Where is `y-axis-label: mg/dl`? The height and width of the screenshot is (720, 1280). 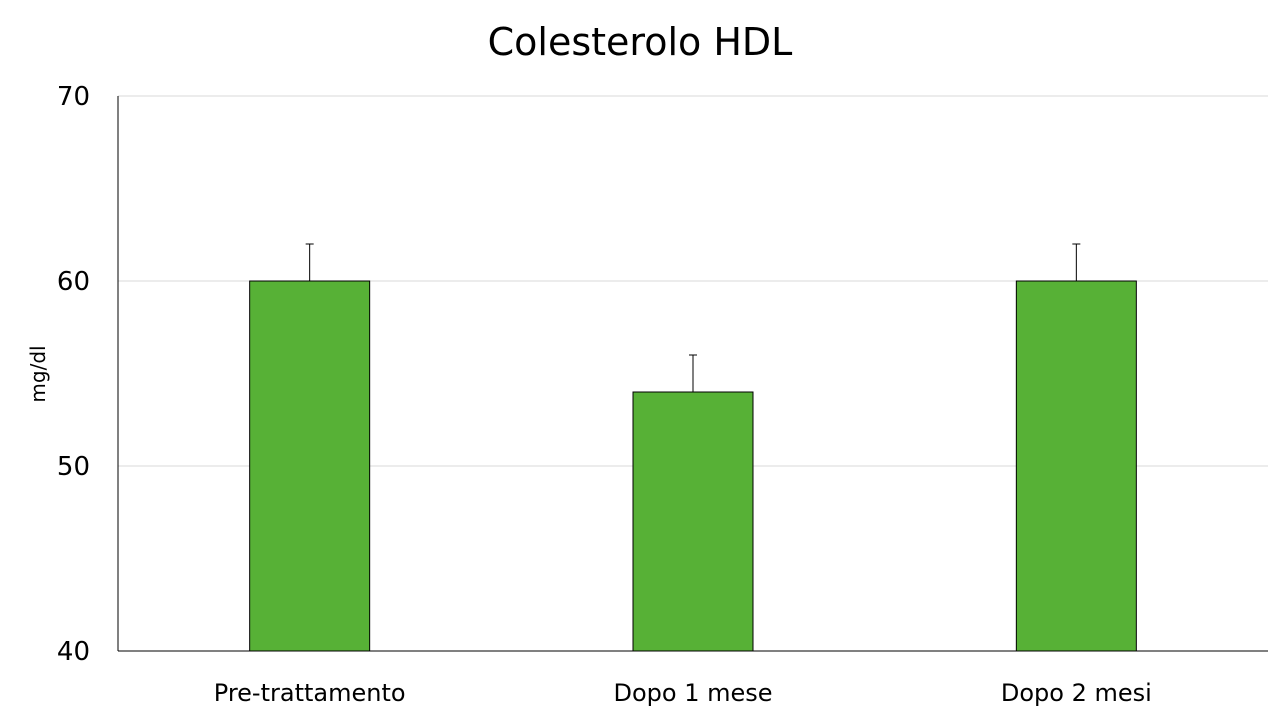 y-axis-label: mg/dl is located at coordinates (38, 373).